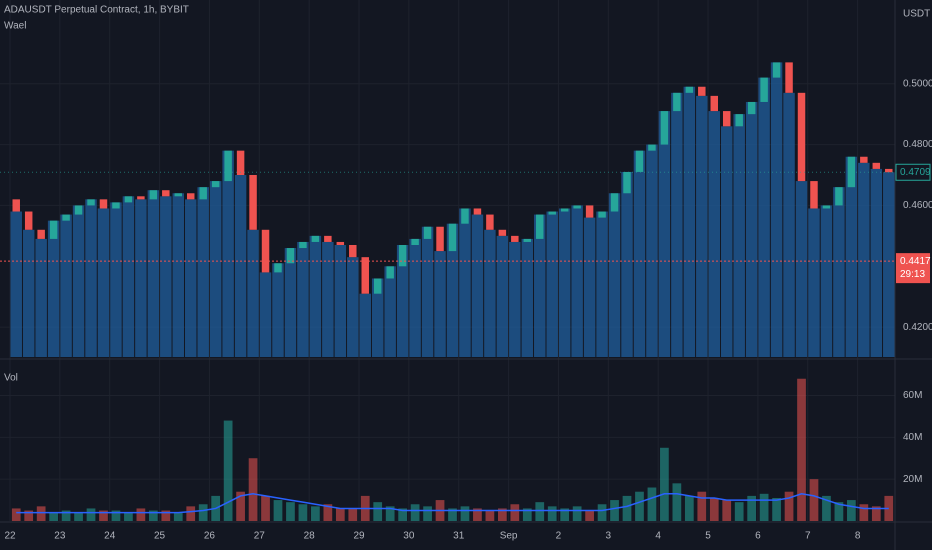 The width and height of the screenshot is (932, 550). What do you see at coordinates (452, 503) in the screenshot?
I see `volume-ma-line` at bounding box center [452, 503].